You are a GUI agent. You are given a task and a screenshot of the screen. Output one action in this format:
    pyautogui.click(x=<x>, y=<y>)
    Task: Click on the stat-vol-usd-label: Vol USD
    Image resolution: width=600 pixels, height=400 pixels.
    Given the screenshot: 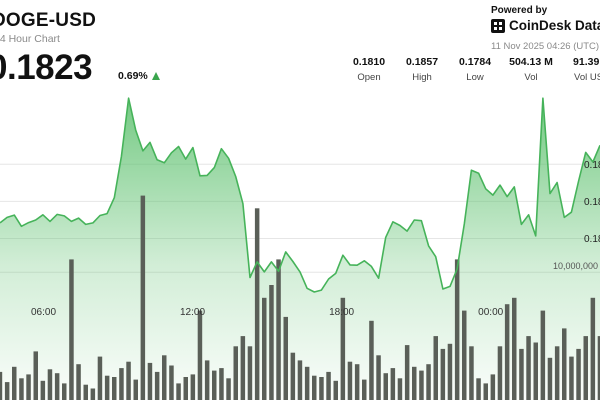 What is the action you would take?
    pyautogui.click(x=587, y=77)
    